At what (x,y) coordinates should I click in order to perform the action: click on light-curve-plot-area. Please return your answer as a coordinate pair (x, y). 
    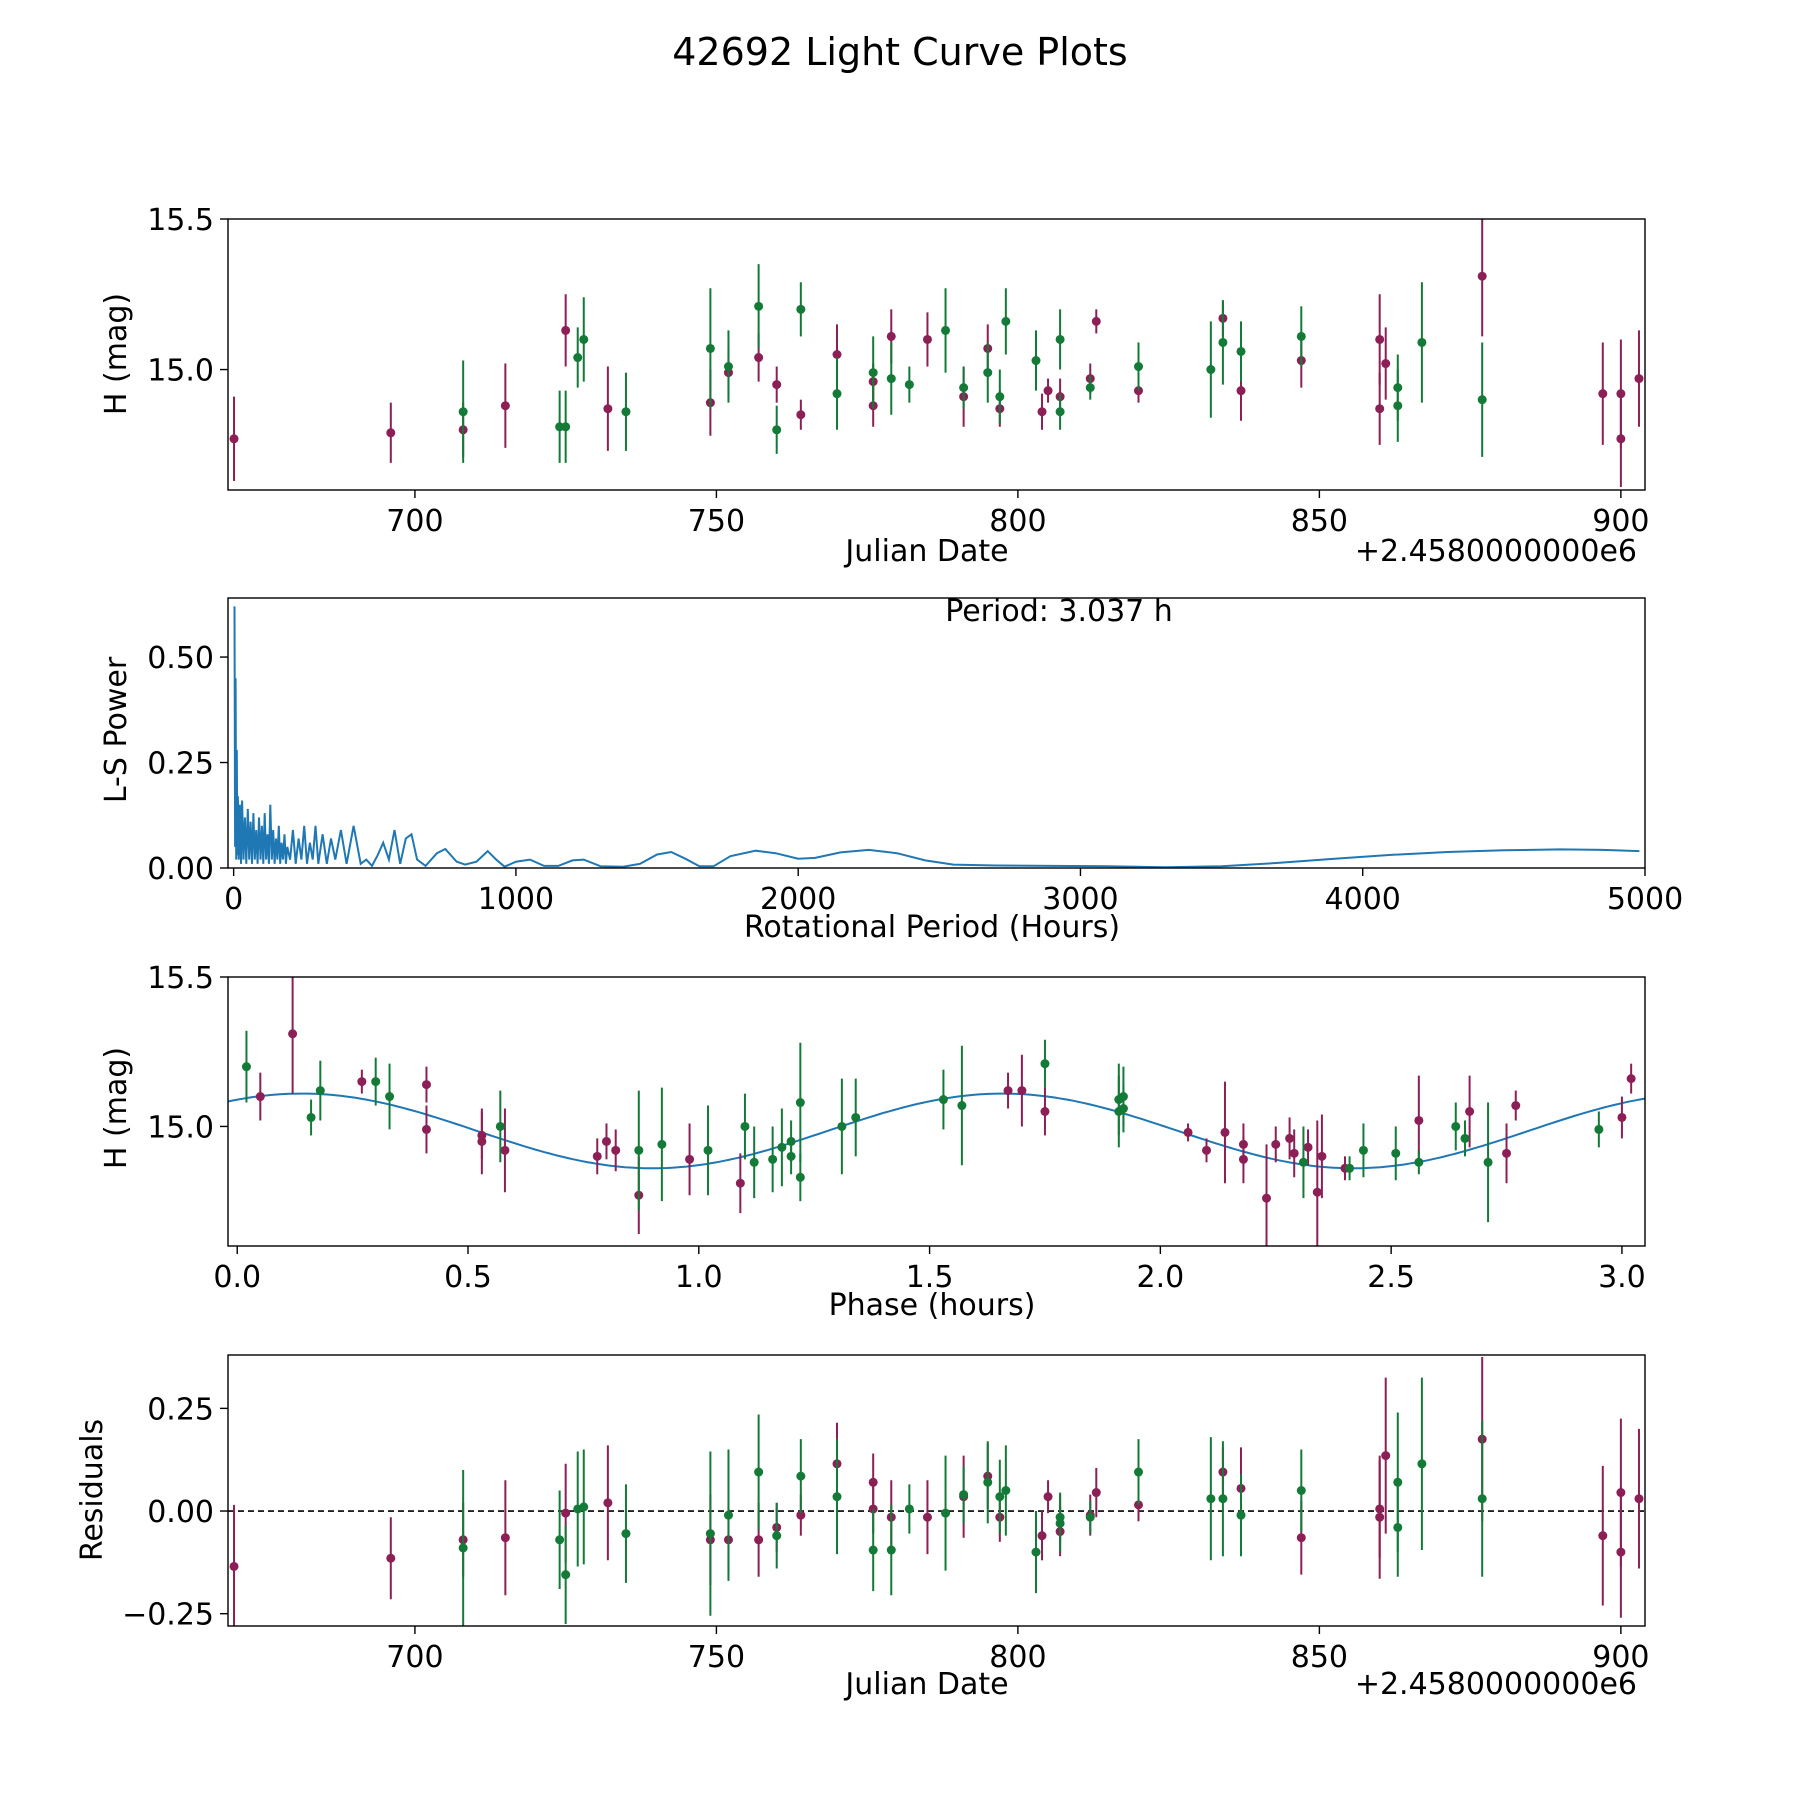
    Looking at the image, I should click on (936, 353).